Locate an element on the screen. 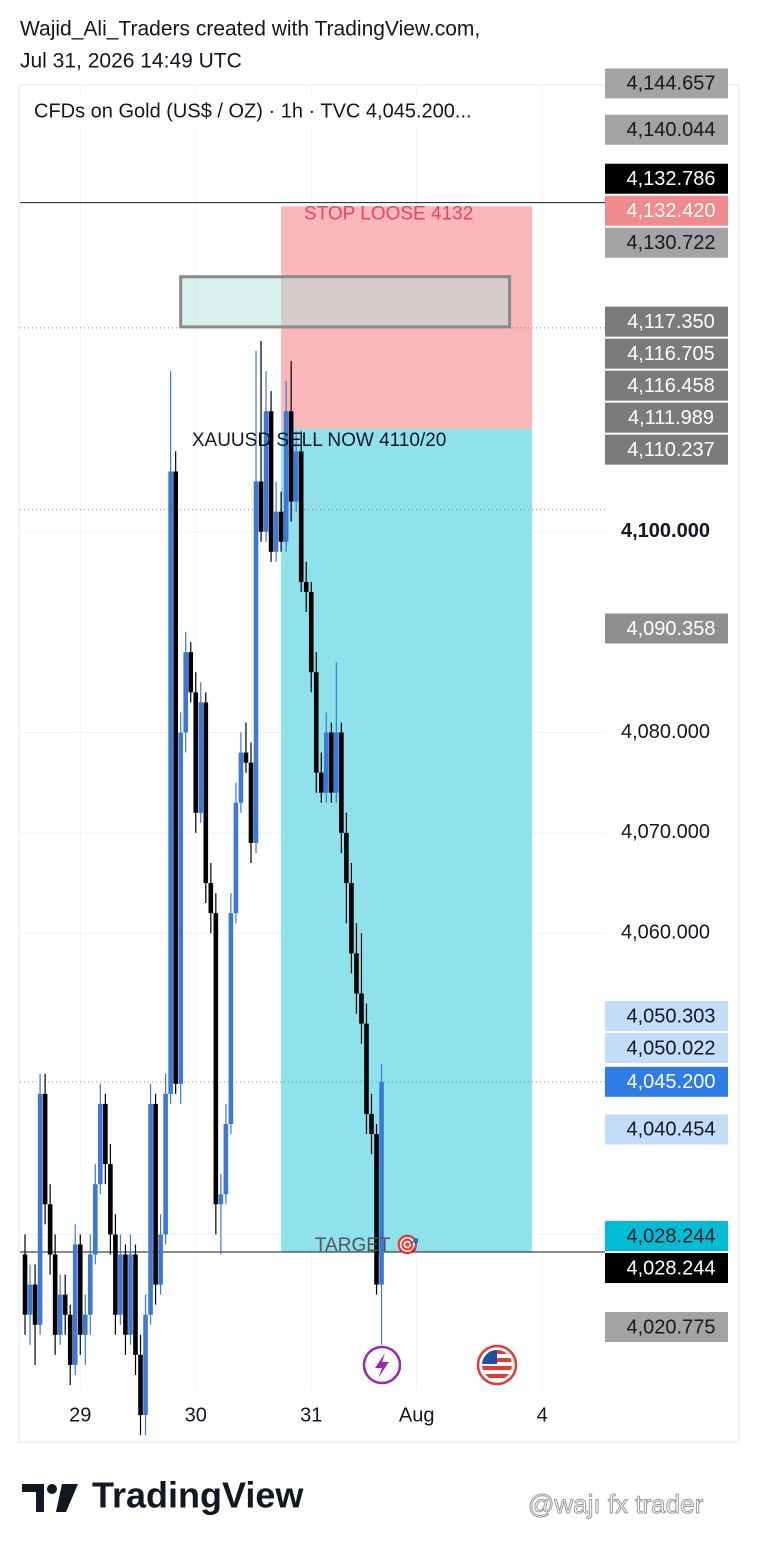 The image size is (758, 1555). price-tag-label: 4,132.420 is located at coordinates (671, 211).